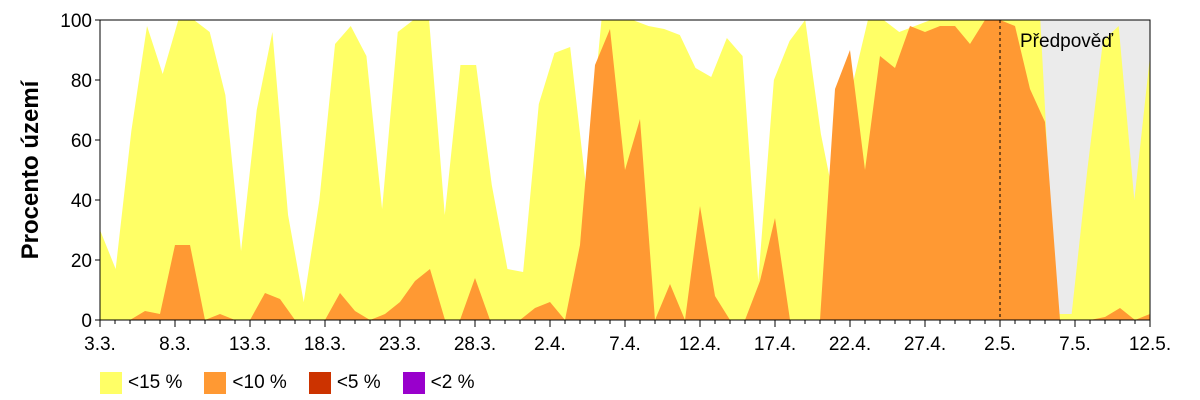 This screenshot has height=400, width=1200. I want to click on y-axis-label: Procento území, so click(30, 169).